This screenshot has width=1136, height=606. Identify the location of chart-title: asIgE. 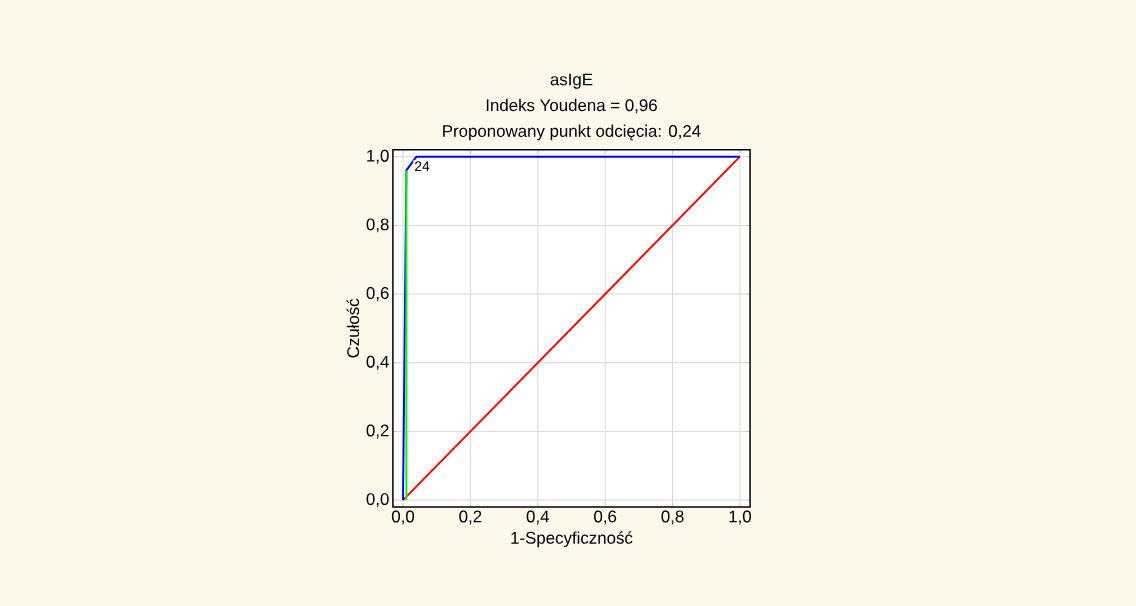
(571, 81).